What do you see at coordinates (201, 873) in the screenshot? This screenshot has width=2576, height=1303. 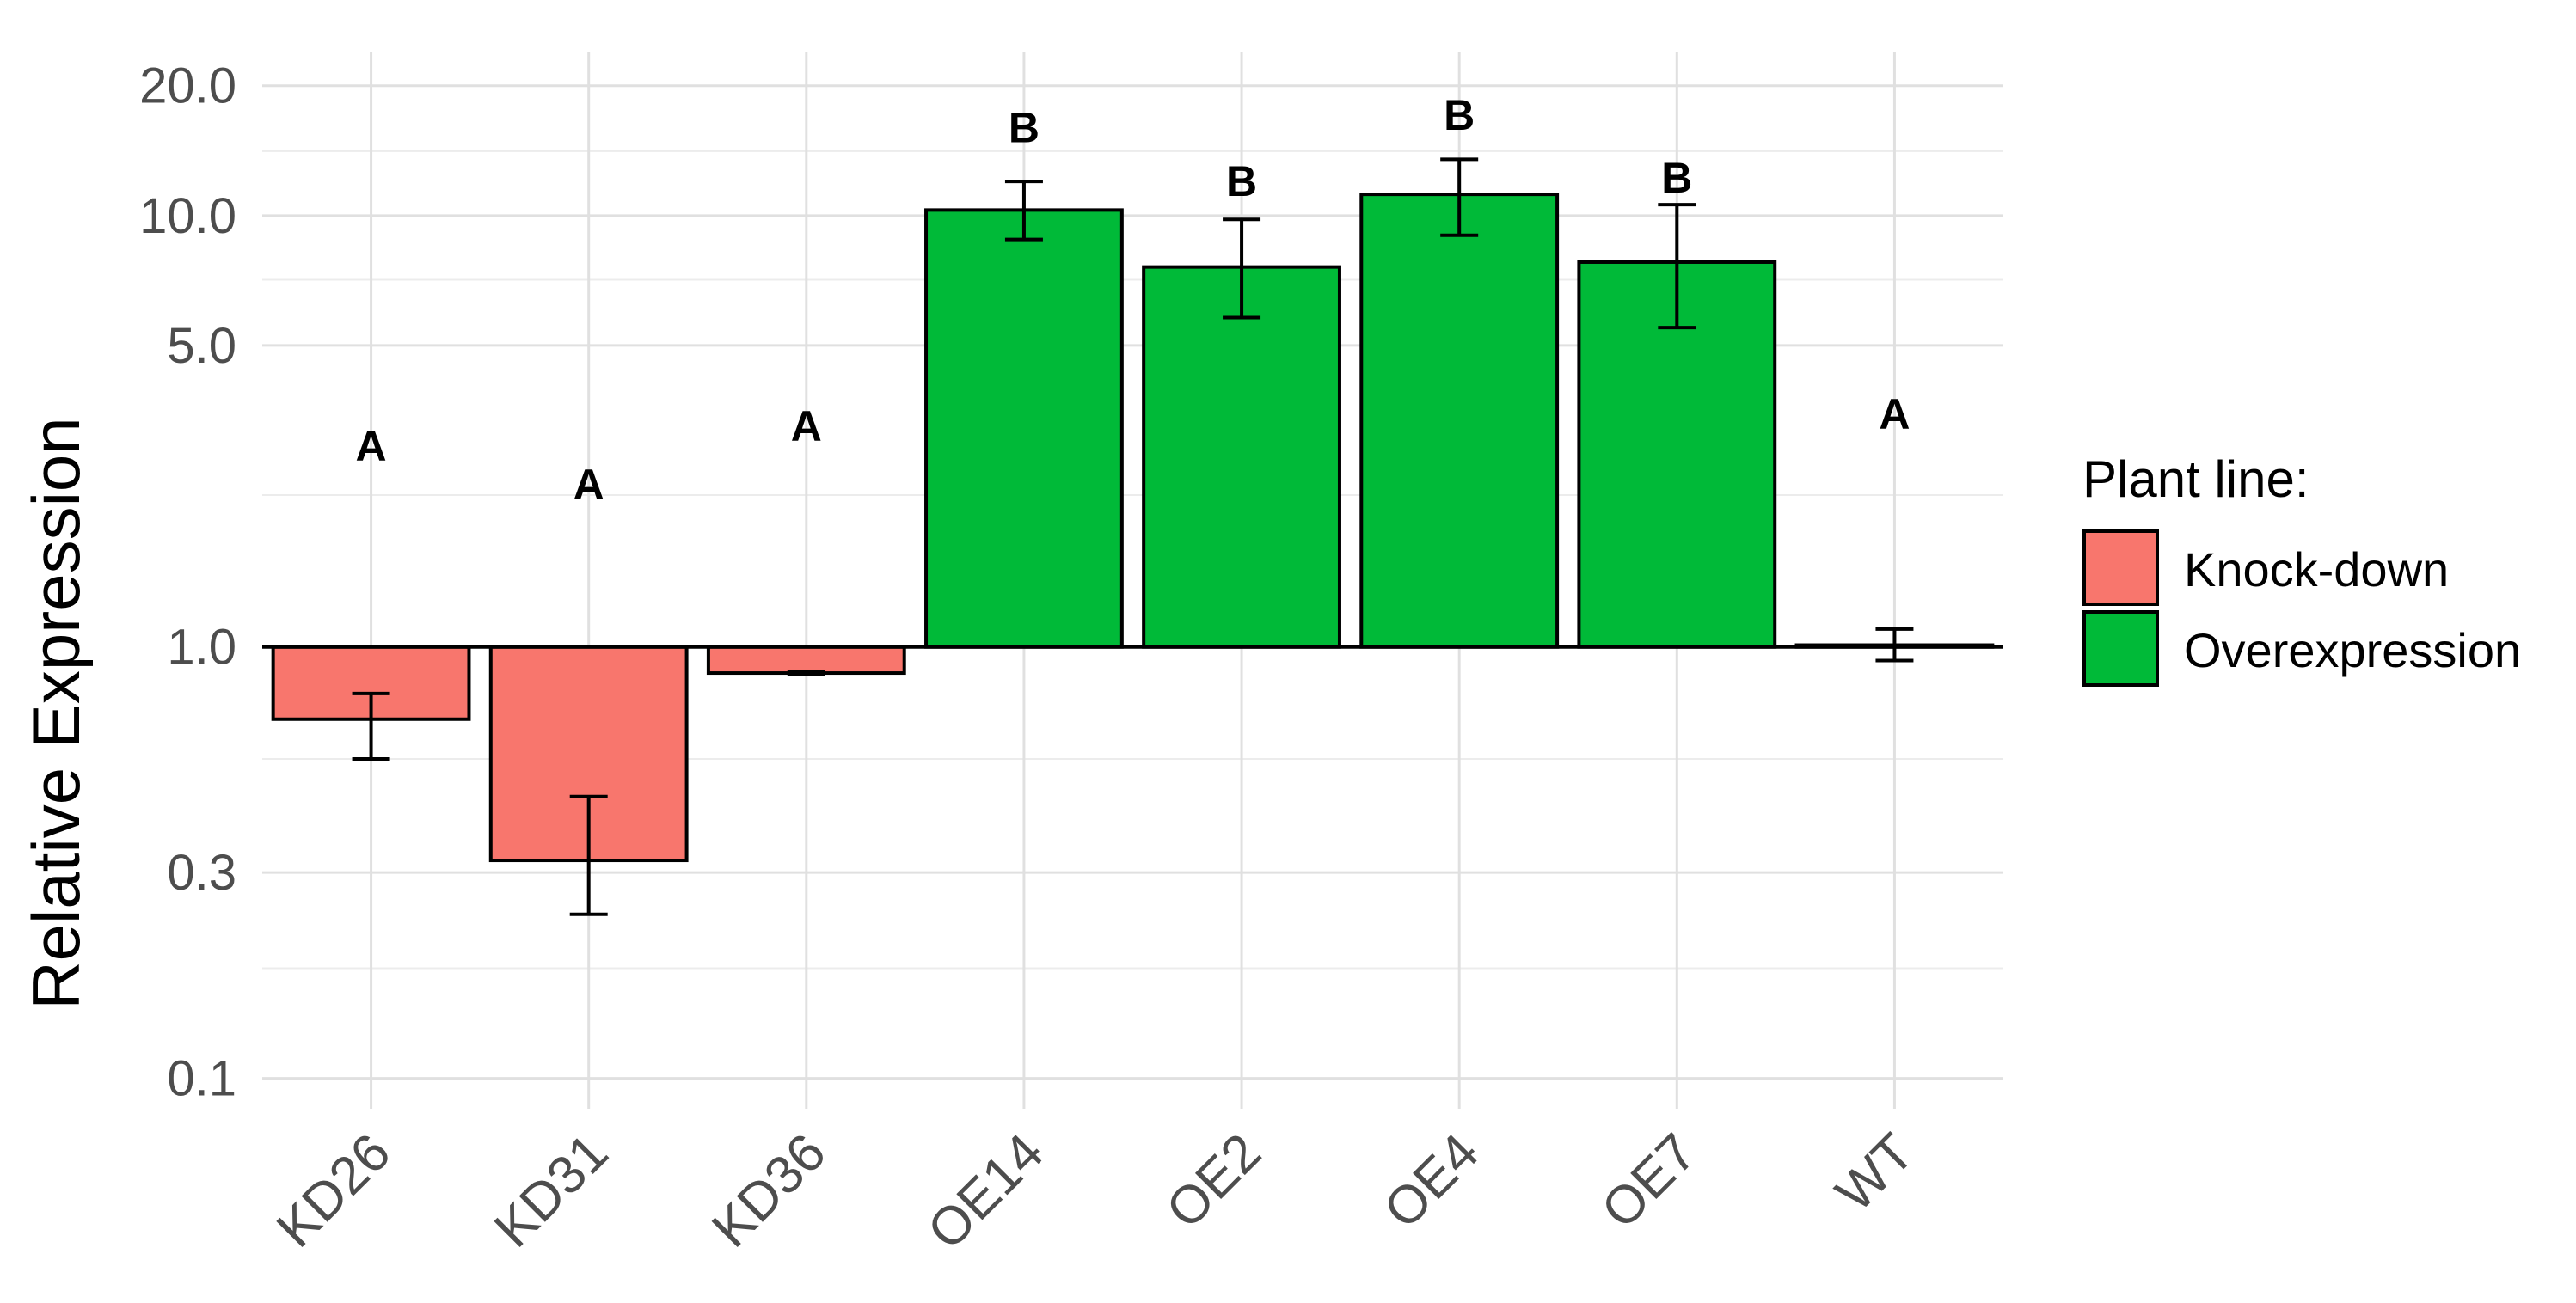 I see `y-tick-label-0.3: 0.3` at bounding box center [201, 873].